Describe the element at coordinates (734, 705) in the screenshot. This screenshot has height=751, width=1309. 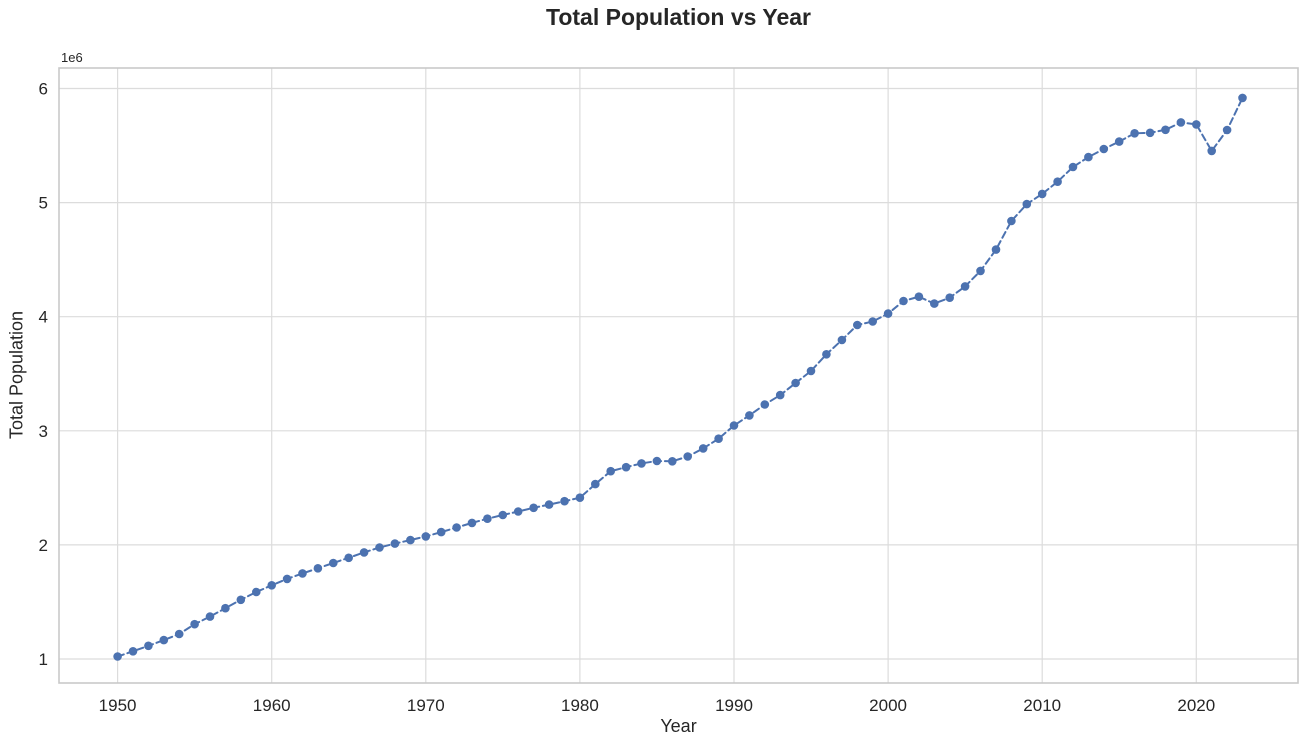
I see `x-tick-label: 1990` at that location.